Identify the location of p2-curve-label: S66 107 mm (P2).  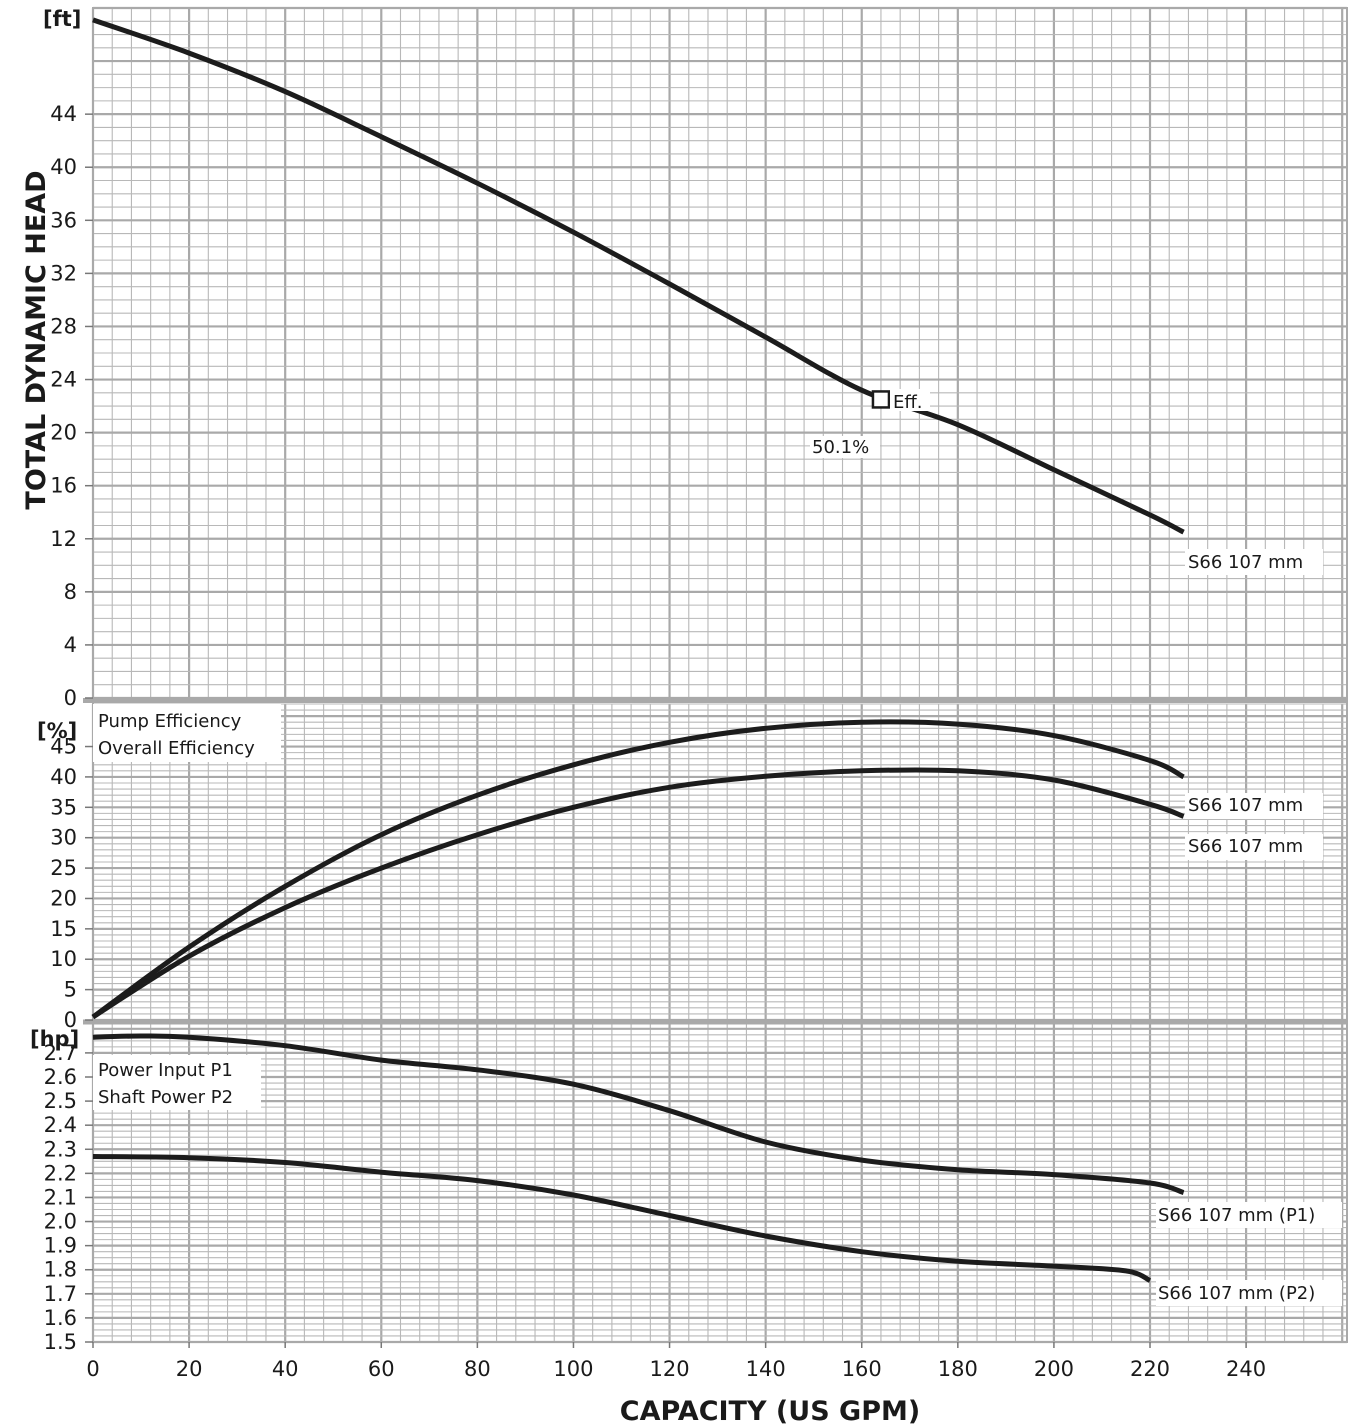
(1236, 1293).